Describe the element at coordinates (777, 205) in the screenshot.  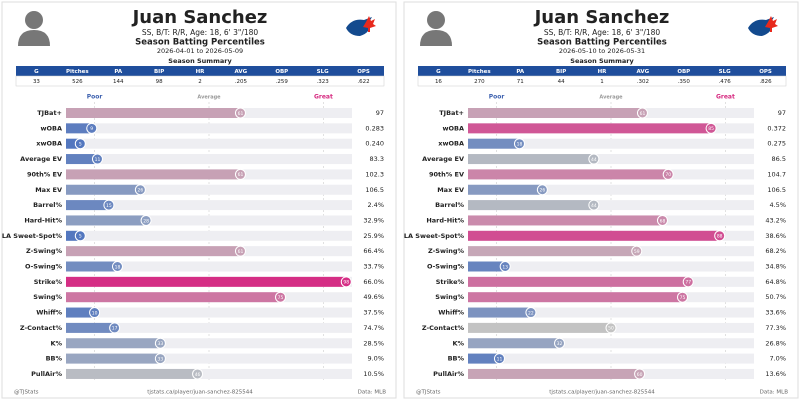
I see `row-value: 4.5%` at that location.